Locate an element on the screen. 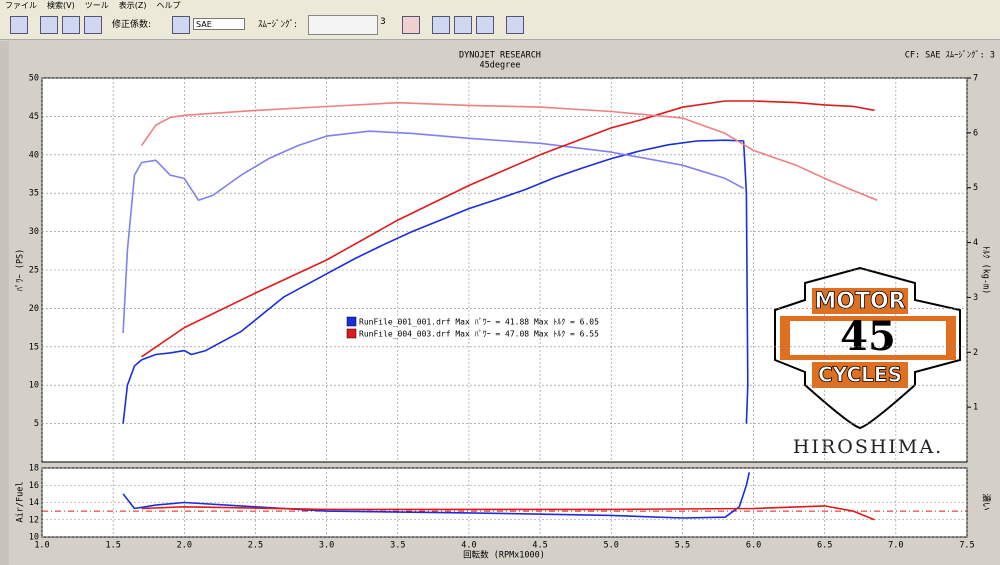  logo-text: CYCLES is located at coordinates (860, 375).